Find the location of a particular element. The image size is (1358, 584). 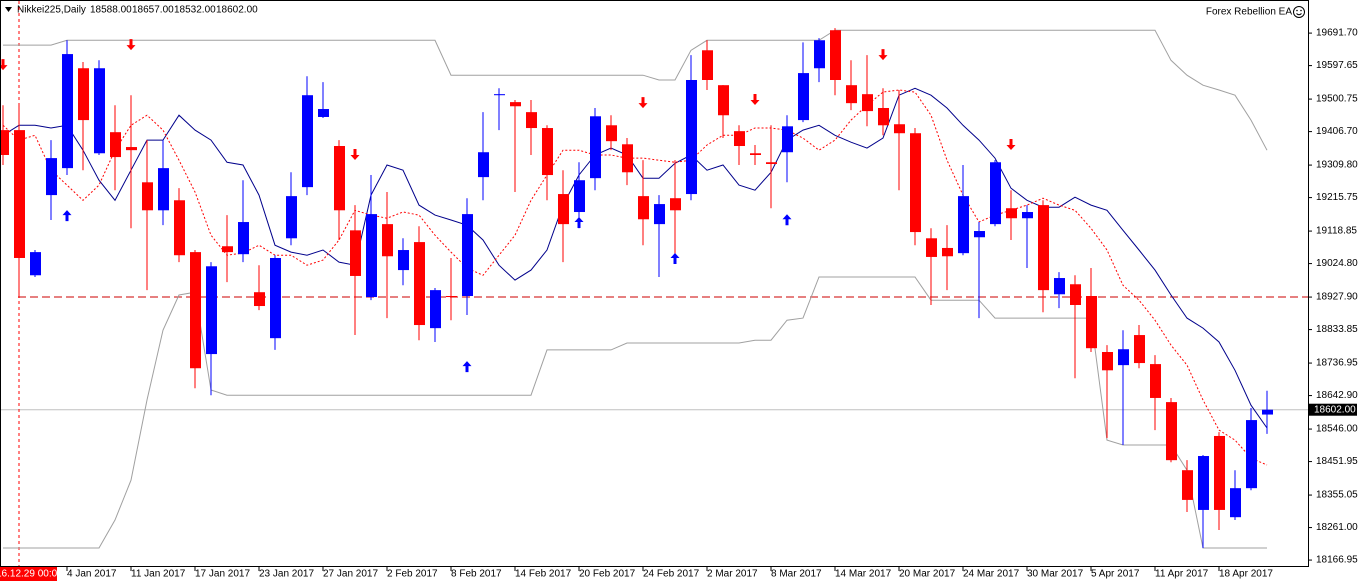

header-value: 18532.00 is located at coordinates (195, 10).